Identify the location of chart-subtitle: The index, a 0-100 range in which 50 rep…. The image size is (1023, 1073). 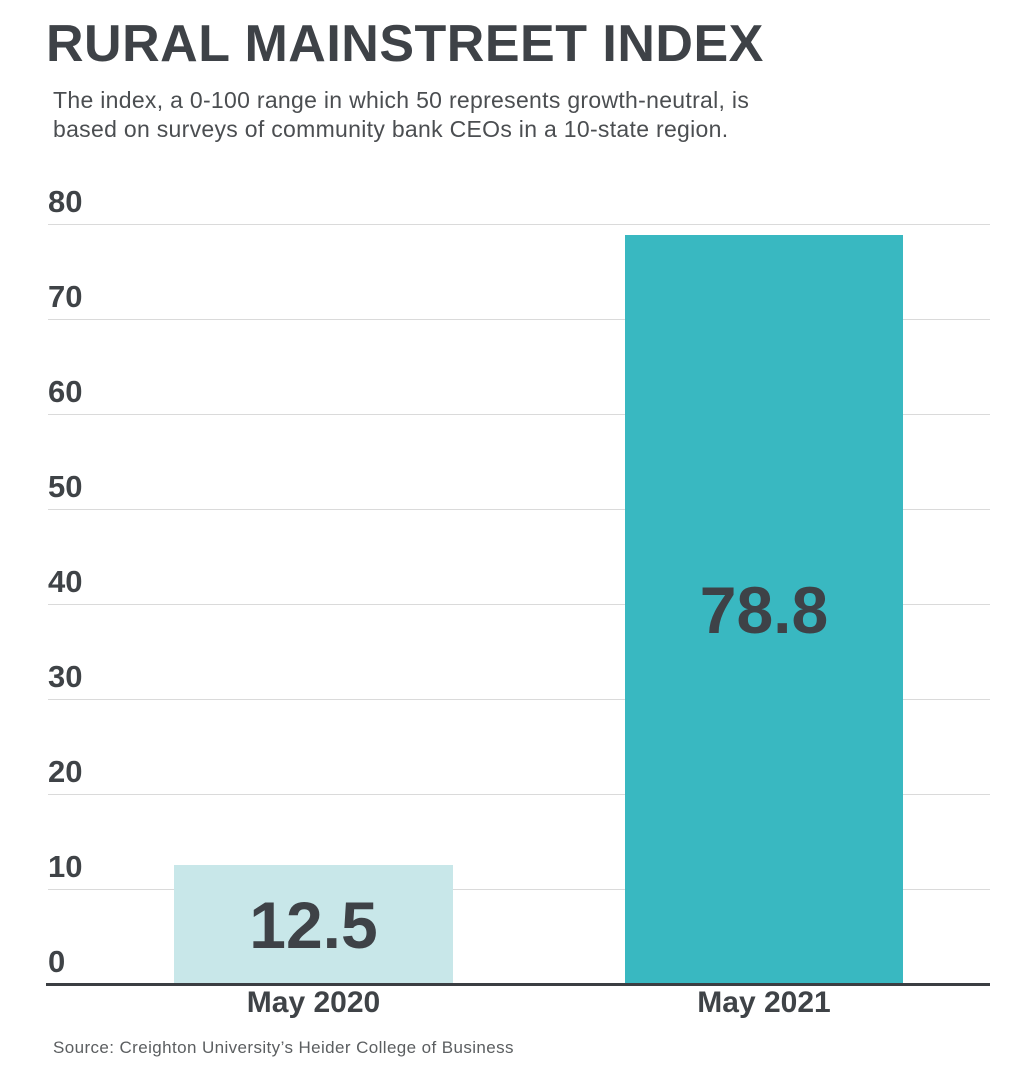
(401, 115).